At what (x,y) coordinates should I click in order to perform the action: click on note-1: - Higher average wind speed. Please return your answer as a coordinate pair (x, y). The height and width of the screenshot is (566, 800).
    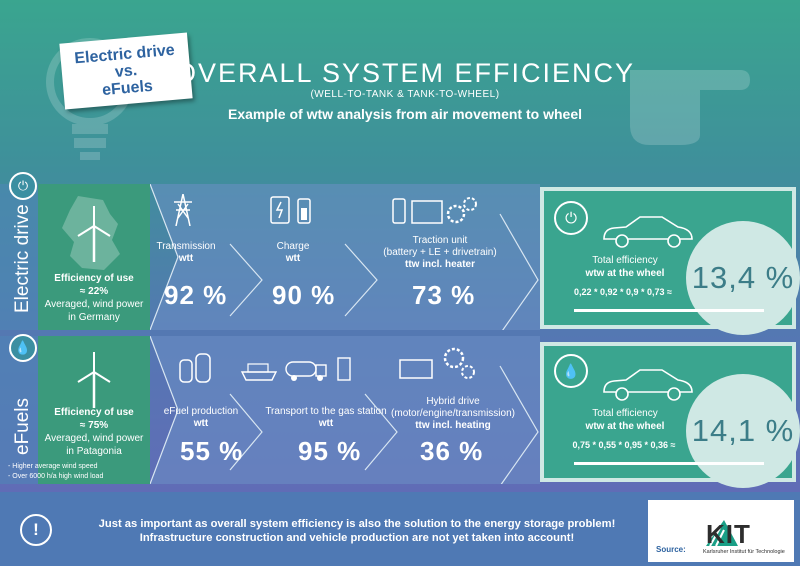
    Looking at the image, I should click on (53, 466).